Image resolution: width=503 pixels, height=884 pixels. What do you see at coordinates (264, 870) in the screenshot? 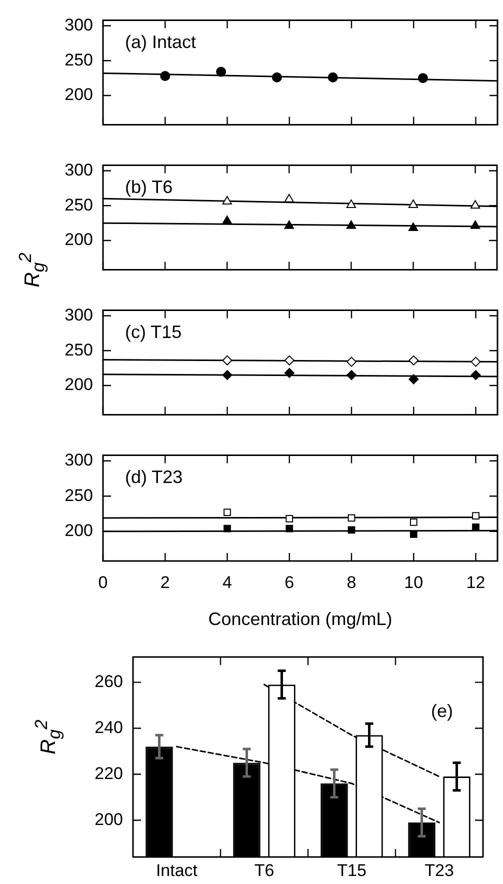
I see `x-tick-label: T6` at bounding box center [264, 870].